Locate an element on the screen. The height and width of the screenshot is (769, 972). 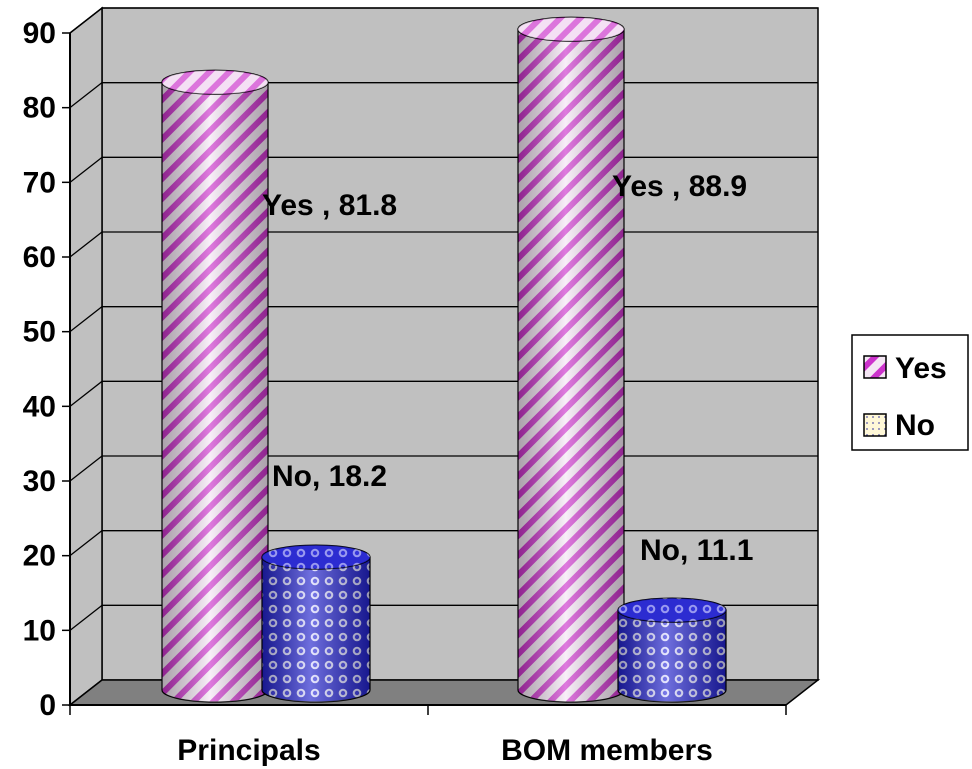
chart-side-wall is located at coordinates (86, 356).